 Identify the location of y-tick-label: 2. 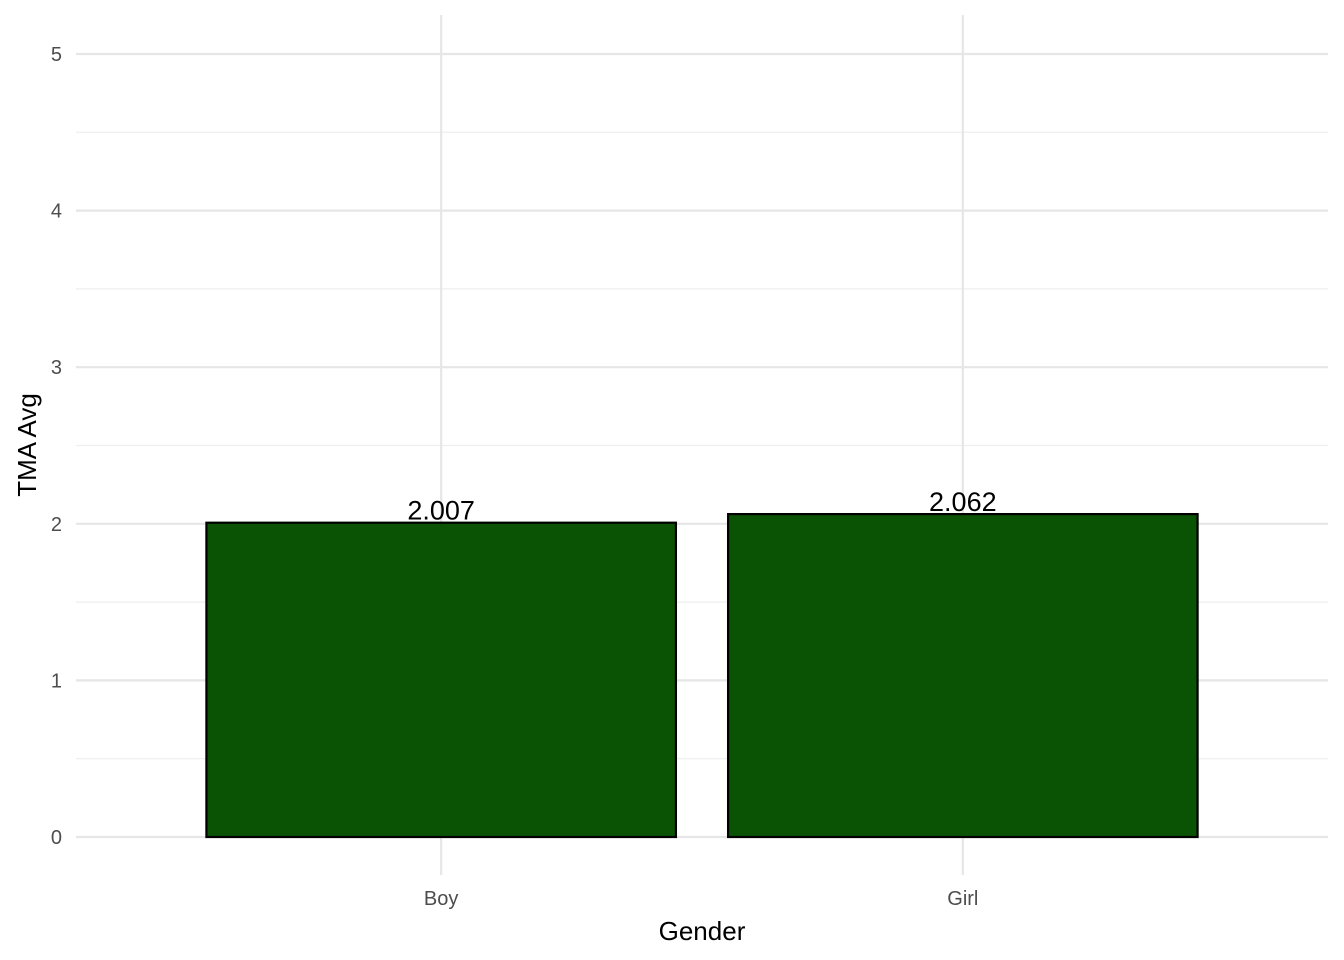
(56, 525).